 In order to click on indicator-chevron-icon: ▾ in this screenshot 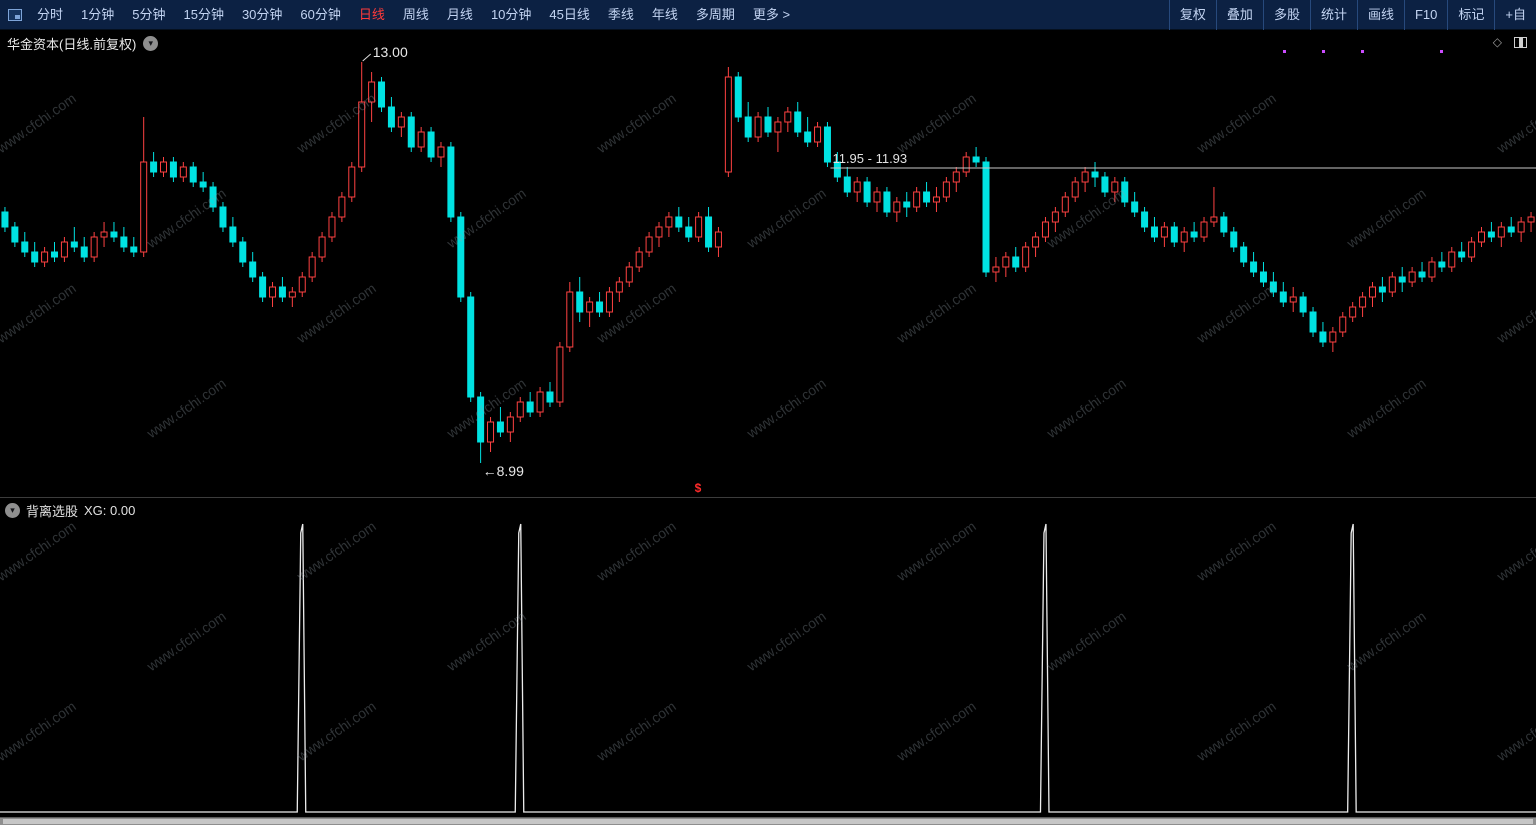, I will do `click(12, 510)`.